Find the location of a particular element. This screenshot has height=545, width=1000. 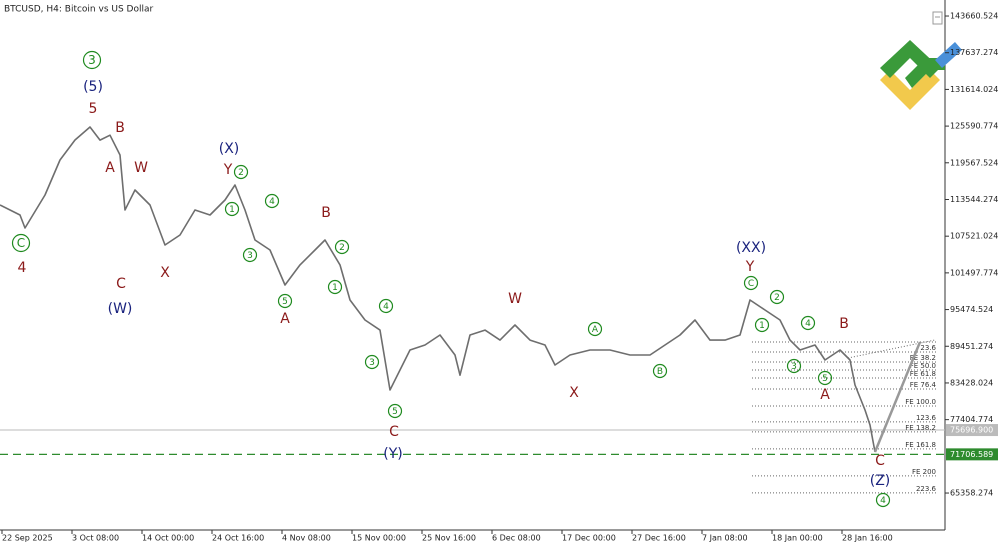

x-tick-label: 15 Nov 00:00 is located at coordinates (379, 538).